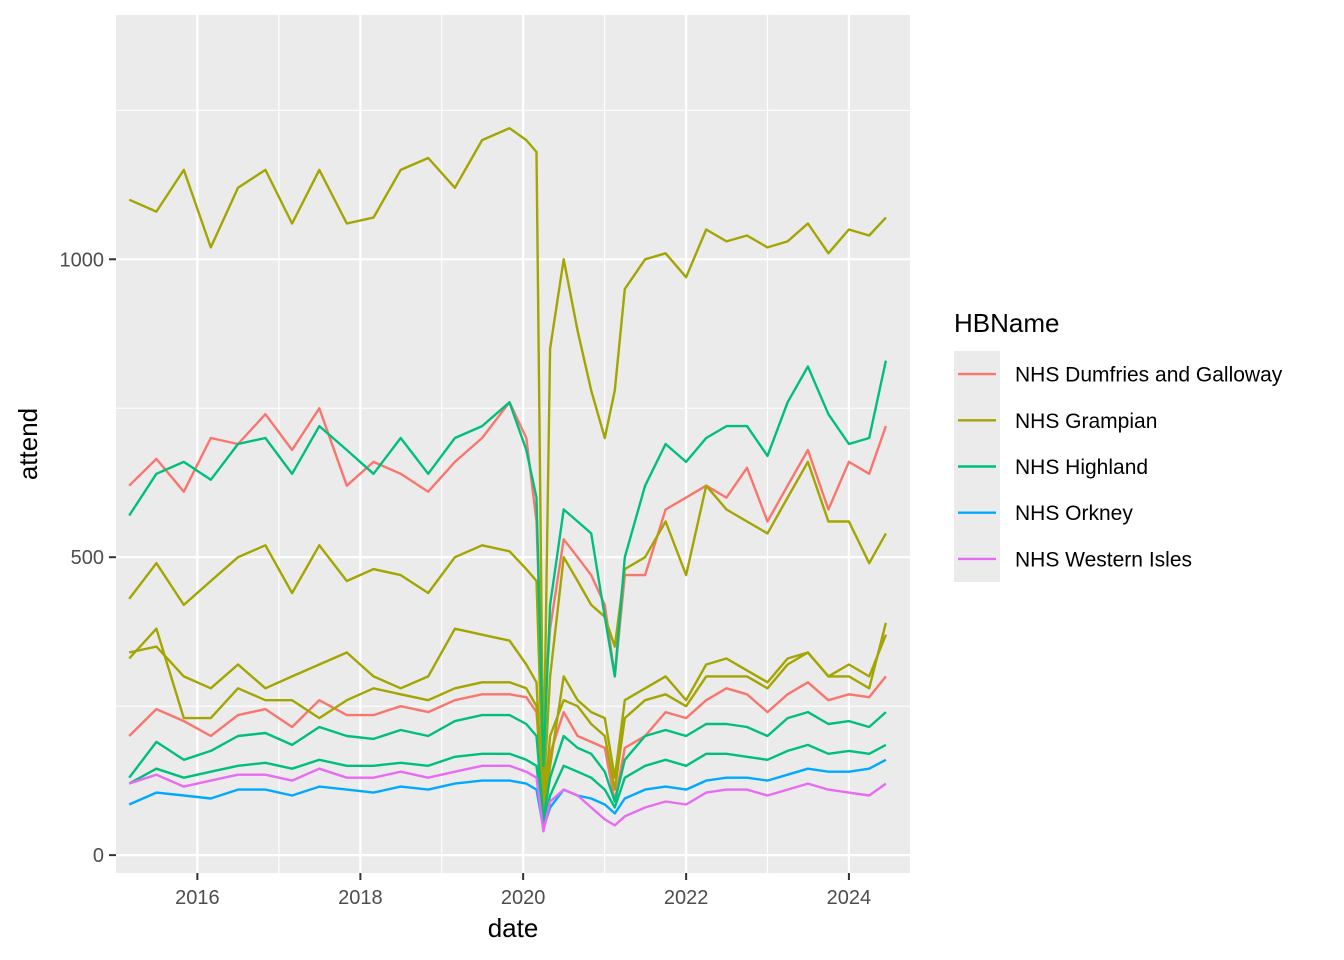 The image size is (1344, 960). I want to click on series-line-nhs-western-isles, so click(507, 798).